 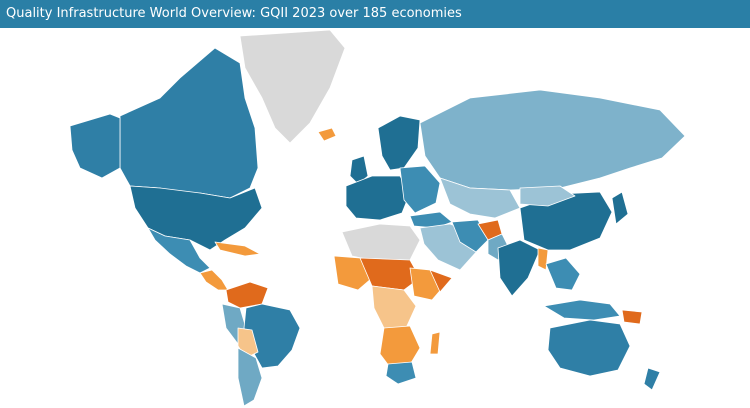 What do you see at coordinates (632, 317) in the screenshot?
I see `region-papua-new-guinea` at bounding box center [632, 317].